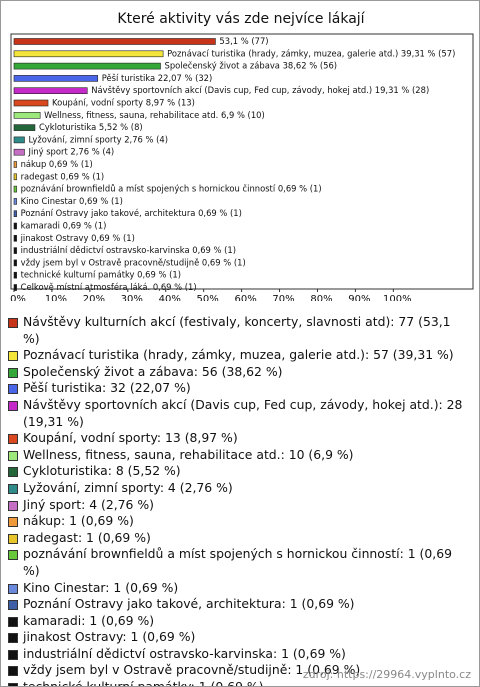 The width and height of the screenshot is (480, 687). What do you see at coordinates (132, 297) in the screenshot?
I see `x-tick-label: 30%` at bounding box center [132, 297].